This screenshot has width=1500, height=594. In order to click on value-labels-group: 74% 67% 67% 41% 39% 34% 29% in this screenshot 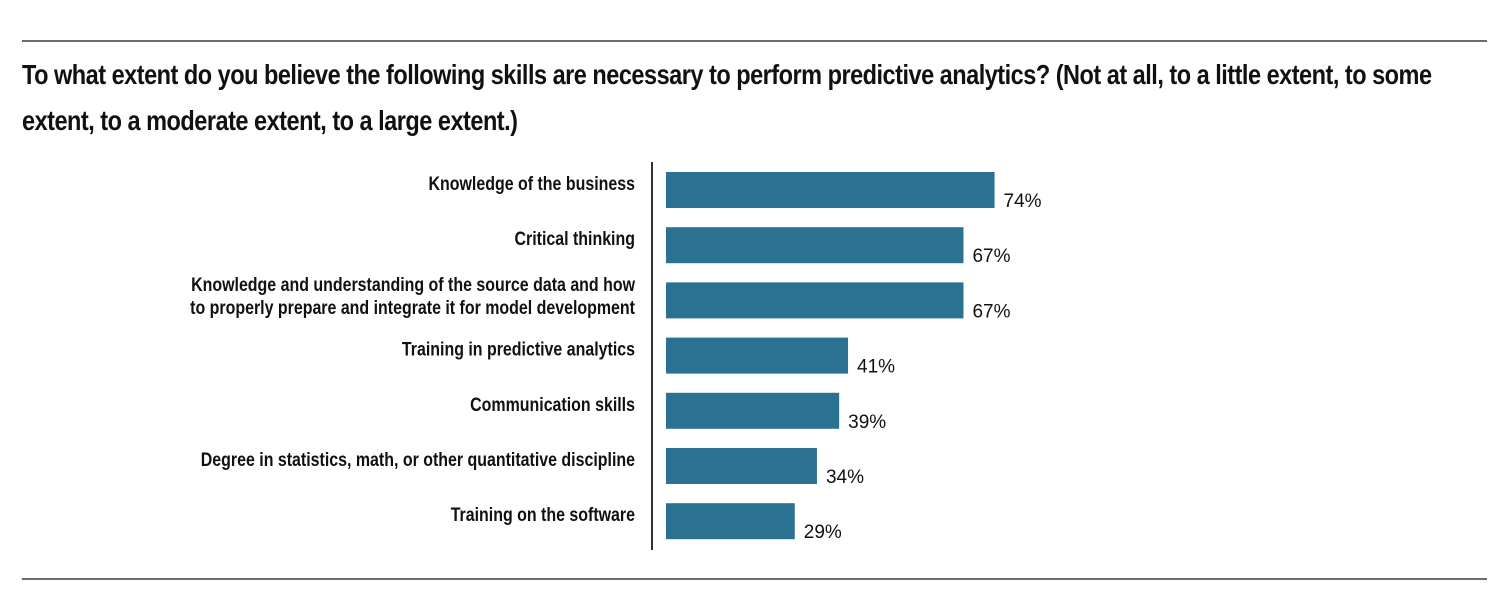, I will do `click(923, 367)`.